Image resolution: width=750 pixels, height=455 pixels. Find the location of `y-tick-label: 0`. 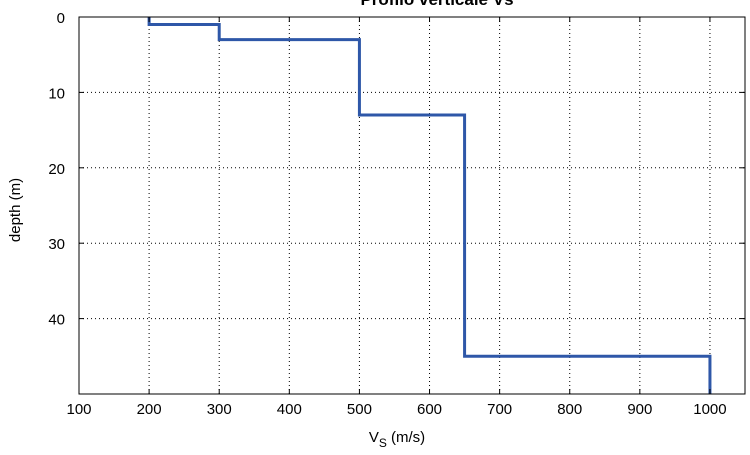

y-tick-label: 0 is located at coordinates (61, 18).